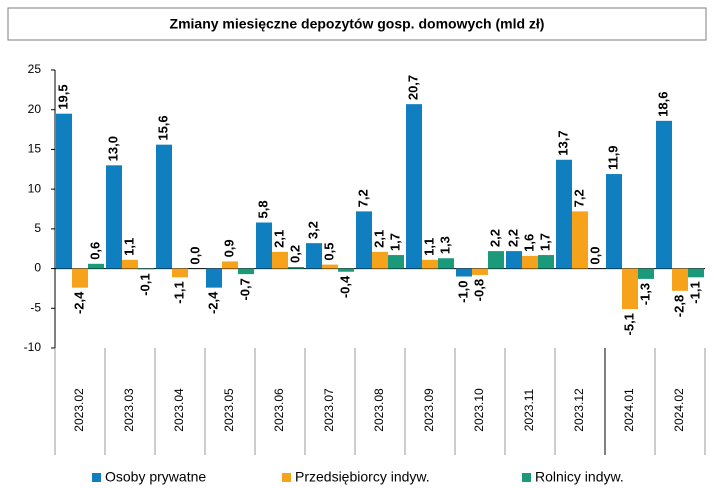 This screenshot has width=714, height=488. I want to click on legend-label: Przedsiębiorcy indyw., so click(362, 477).